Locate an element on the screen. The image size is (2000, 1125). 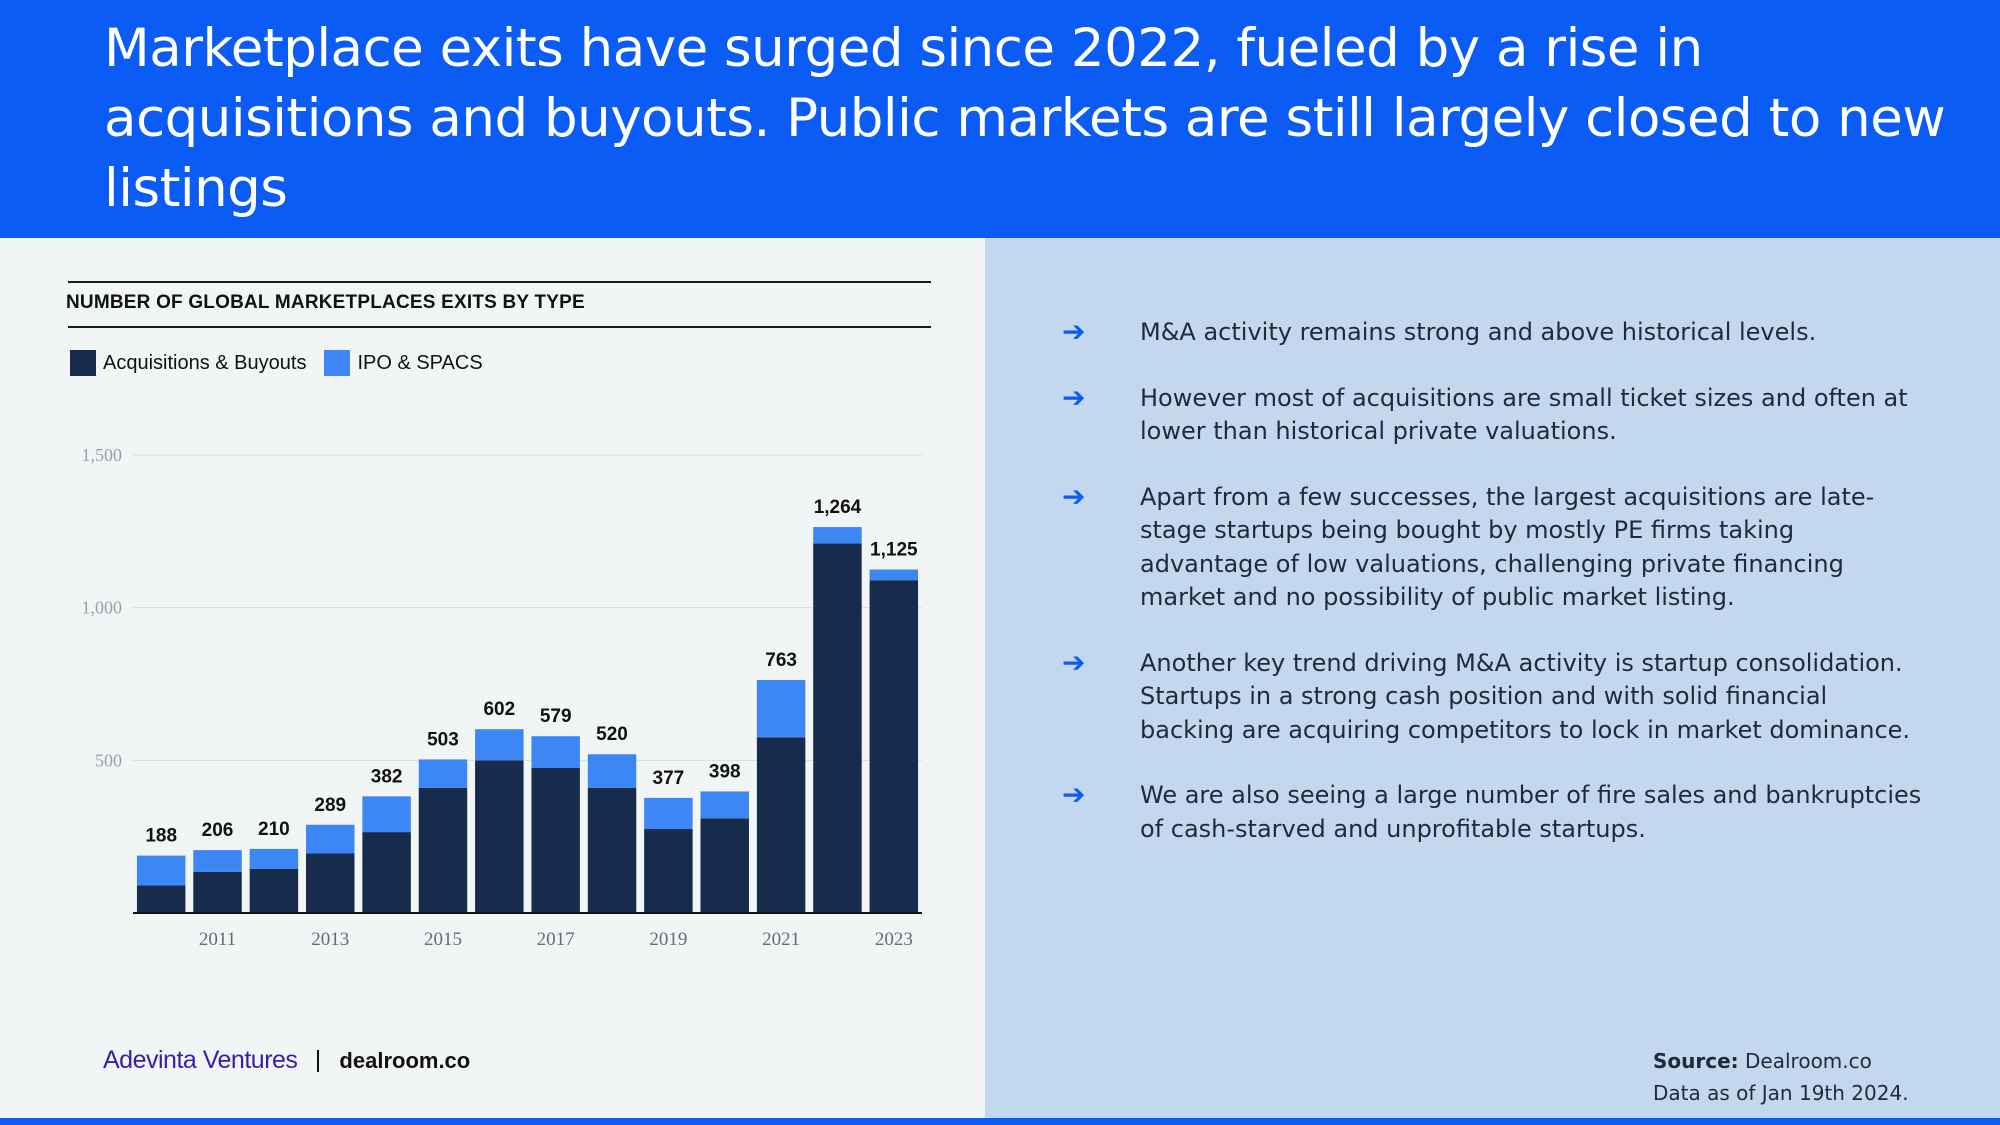
y-tick-label: 1,000 is located at coordinates (102, 608).